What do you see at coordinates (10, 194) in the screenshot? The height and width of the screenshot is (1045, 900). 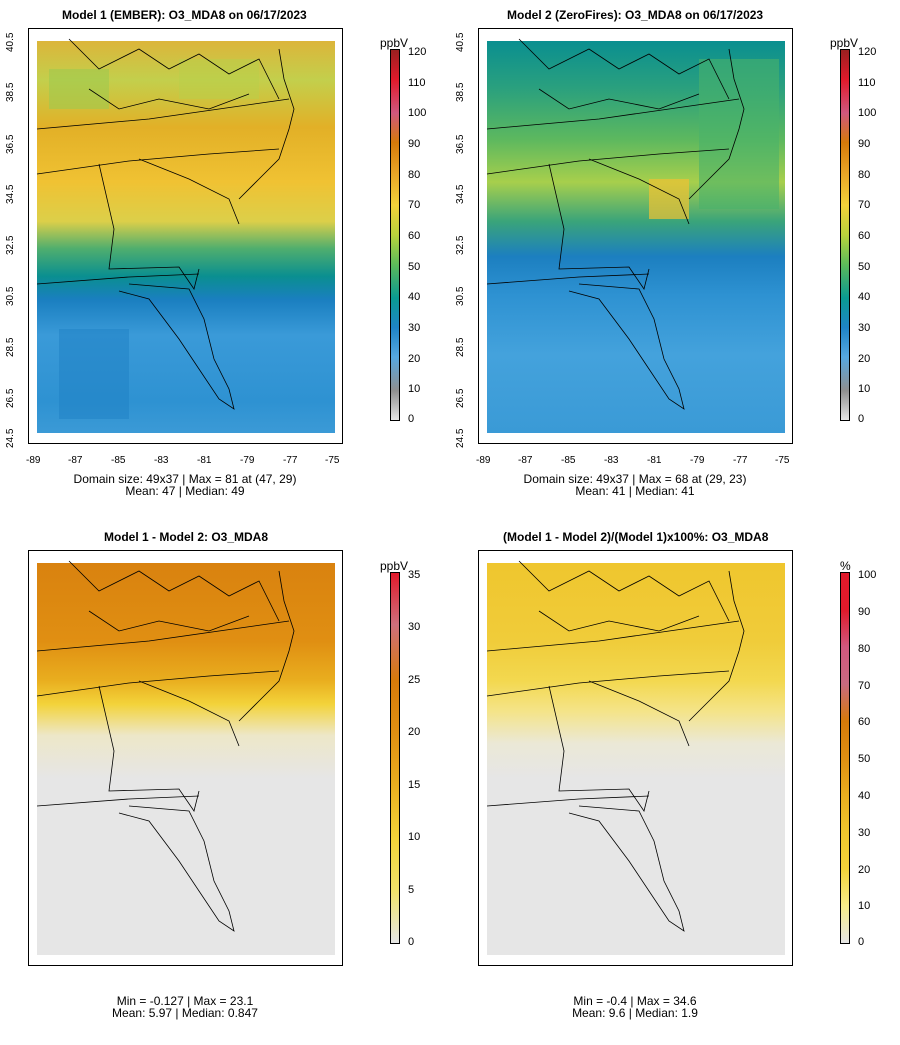 I see `panel1-y-tick: 34.5` at bounding box center [10, 194].